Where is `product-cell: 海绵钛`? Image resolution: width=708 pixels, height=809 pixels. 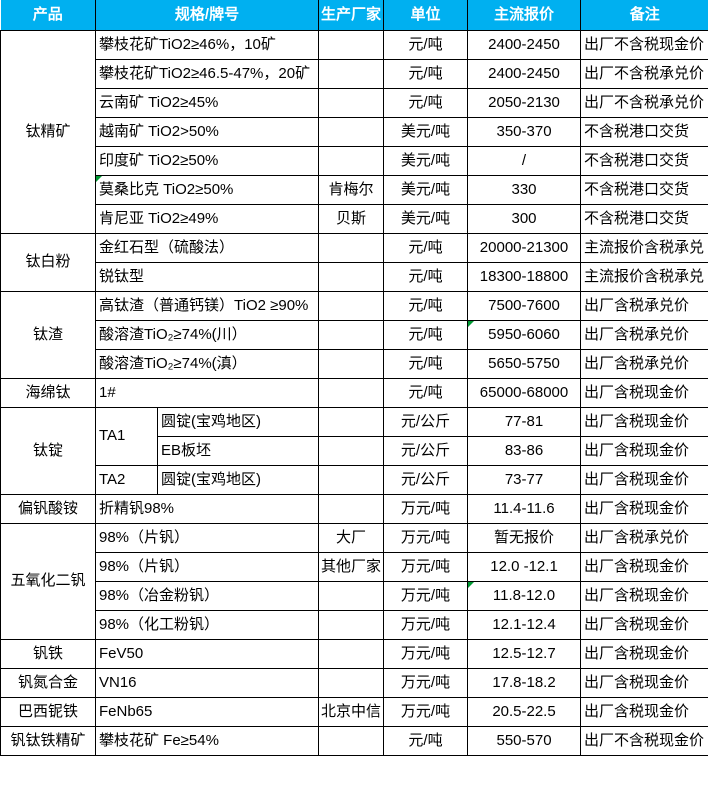
product-cell: 海绵钛 is located at coordinates (48, 392).